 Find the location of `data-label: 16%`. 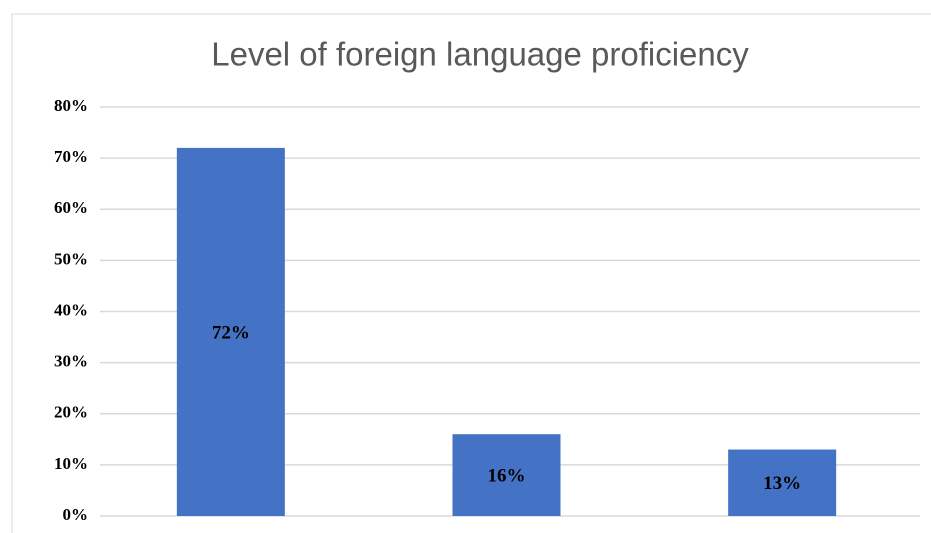

data-label: 16% is located at coordinates (507, 475).